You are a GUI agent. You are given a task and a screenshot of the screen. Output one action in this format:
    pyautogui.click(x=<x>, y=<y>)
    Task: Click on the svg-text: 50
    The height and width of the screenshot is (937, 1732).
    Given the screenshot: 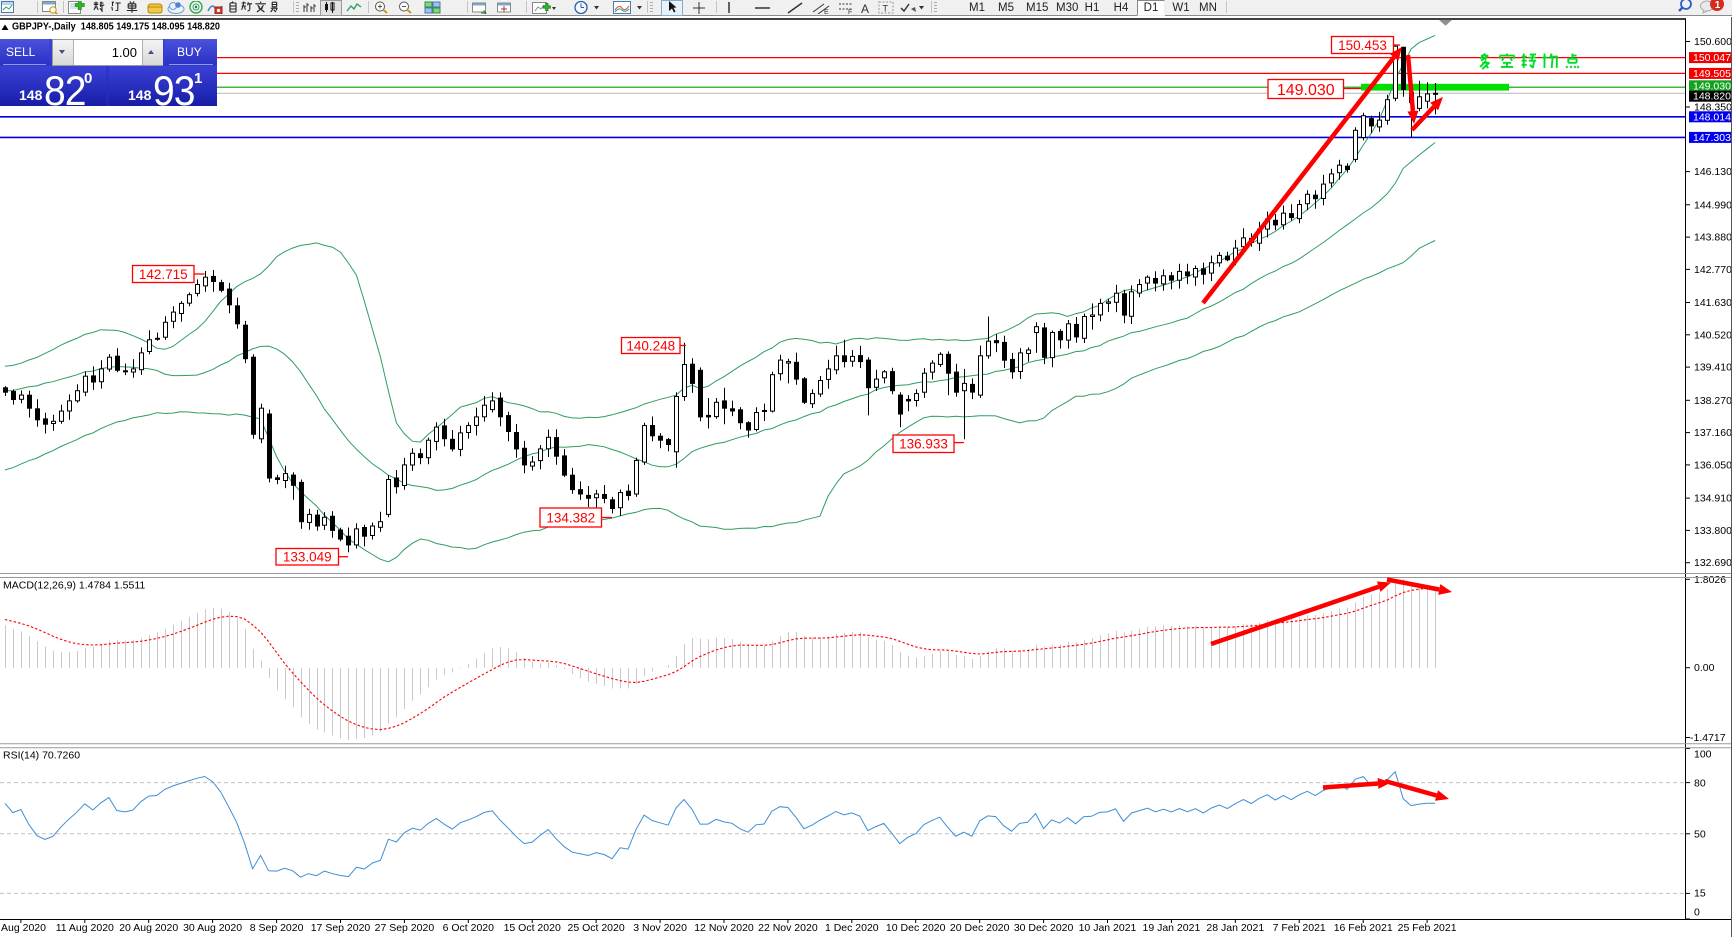 What is the action you would take?
    pyautogui.click(x=1700, y=835)
    